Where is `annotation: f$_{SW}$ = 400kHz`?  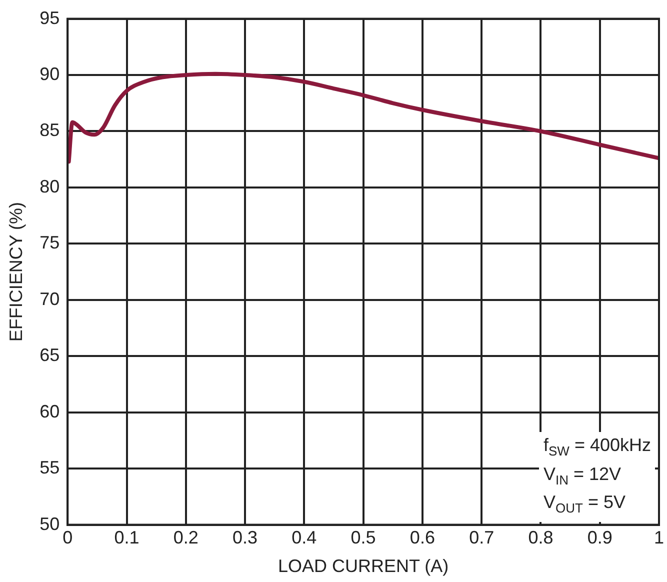 annotation: f$_{SW}$ = 400kHz is located at coordinates (597, 447).